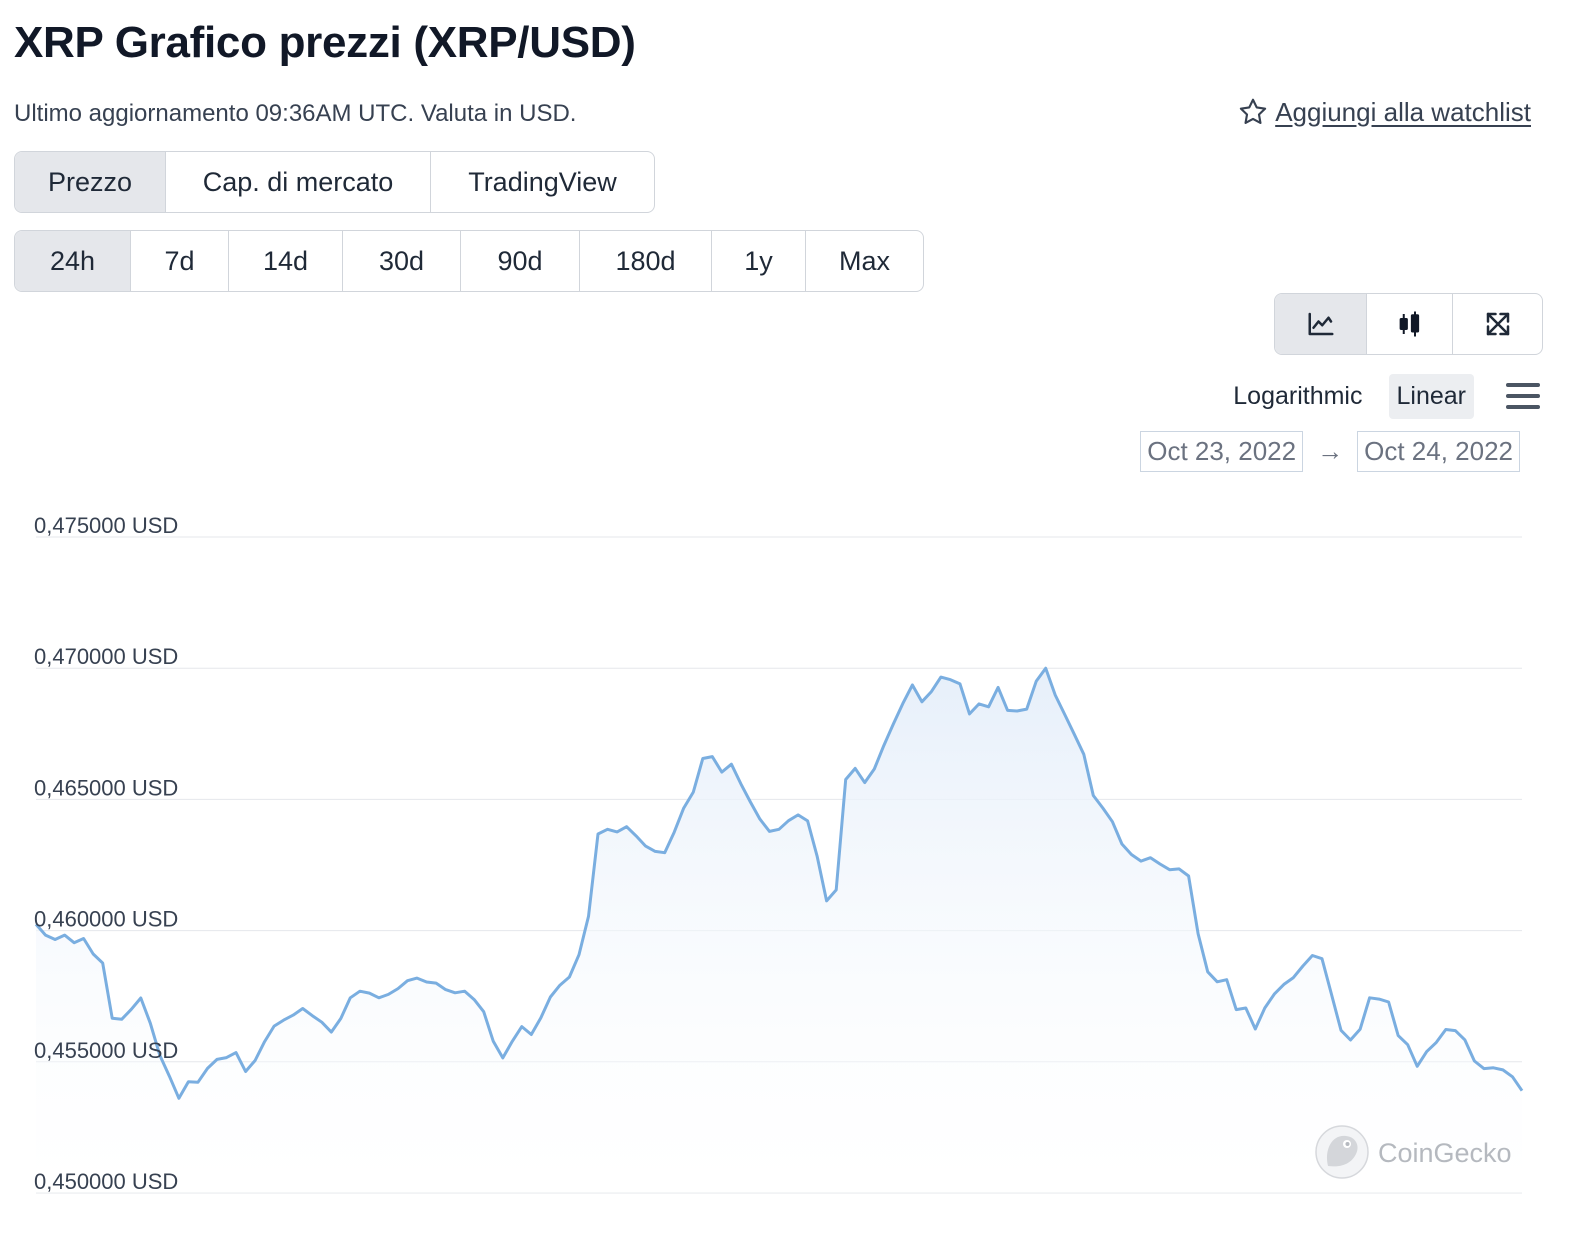 The height and width of the screenshot is (1252, 1584). I want to click on y-tick-label: 0,470000 USD, so click(106, 656).